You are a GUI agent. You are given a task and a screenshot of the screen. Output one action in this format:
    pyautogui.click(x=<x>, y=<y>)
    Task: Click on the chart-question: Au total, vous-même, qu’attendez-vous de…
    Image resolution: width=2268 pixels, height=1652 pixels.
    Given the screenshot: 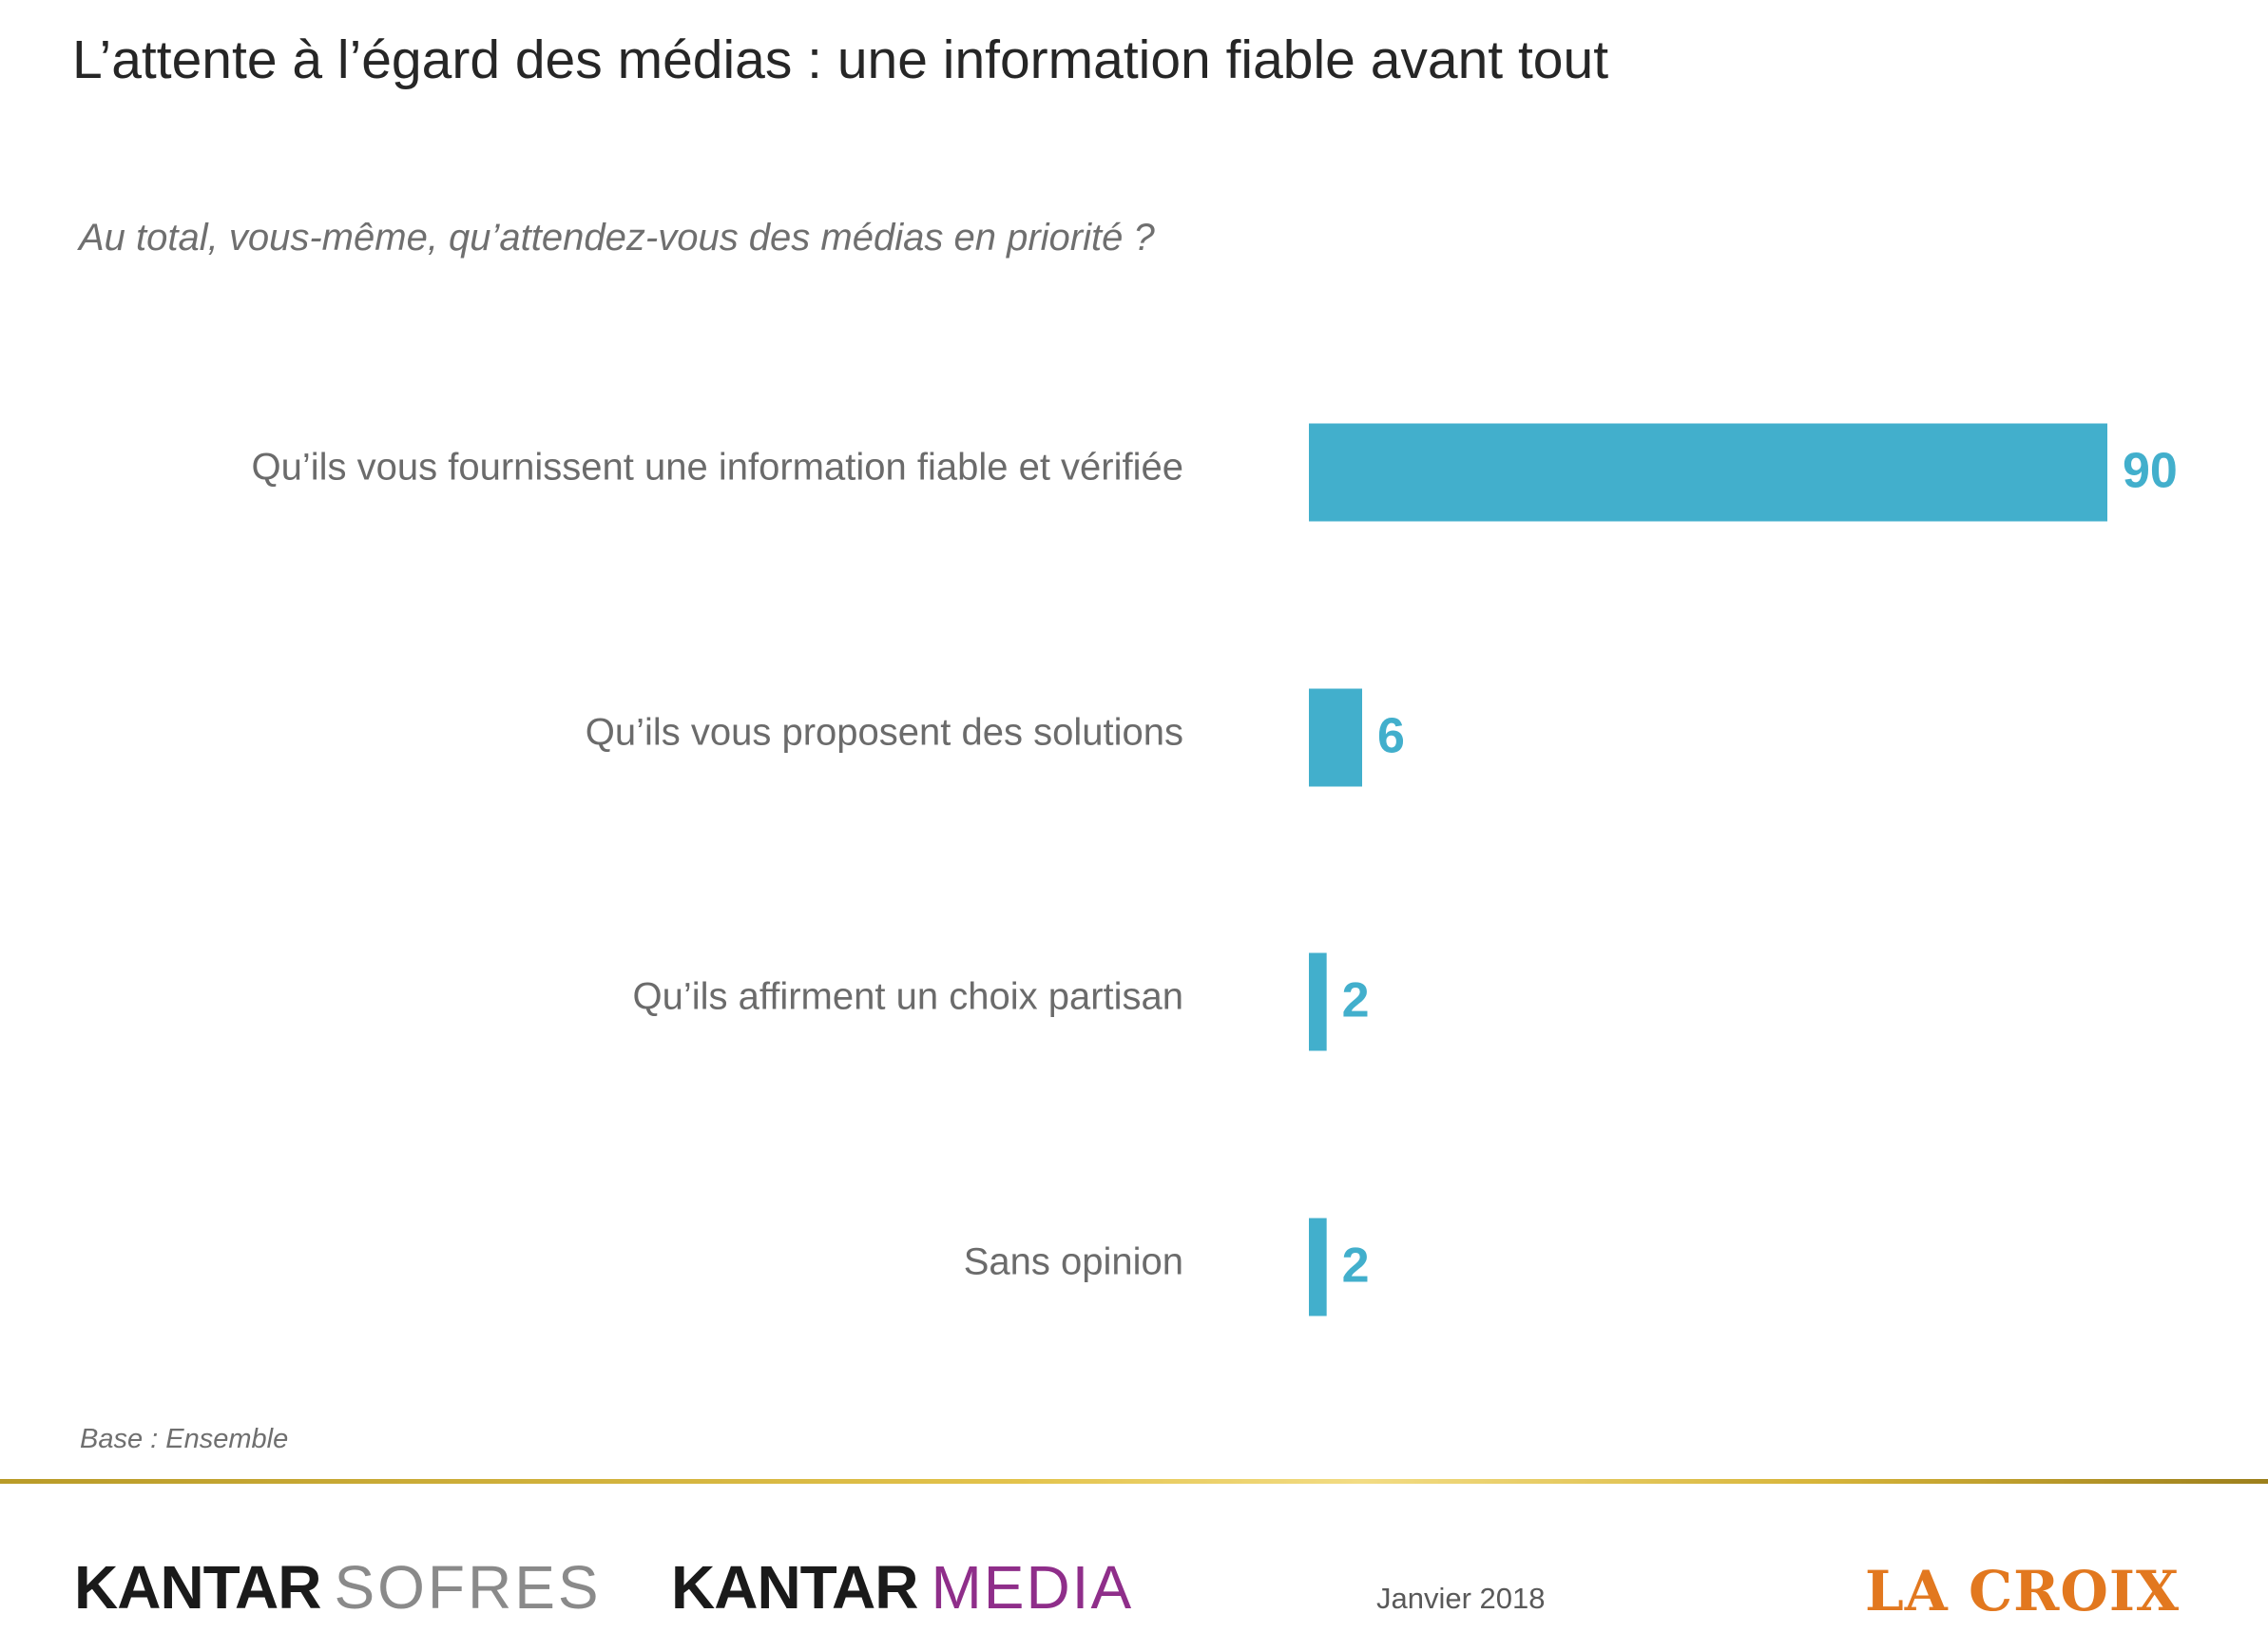 What is the action you would take?
    pyautogui.click(x=617, y=238)
    